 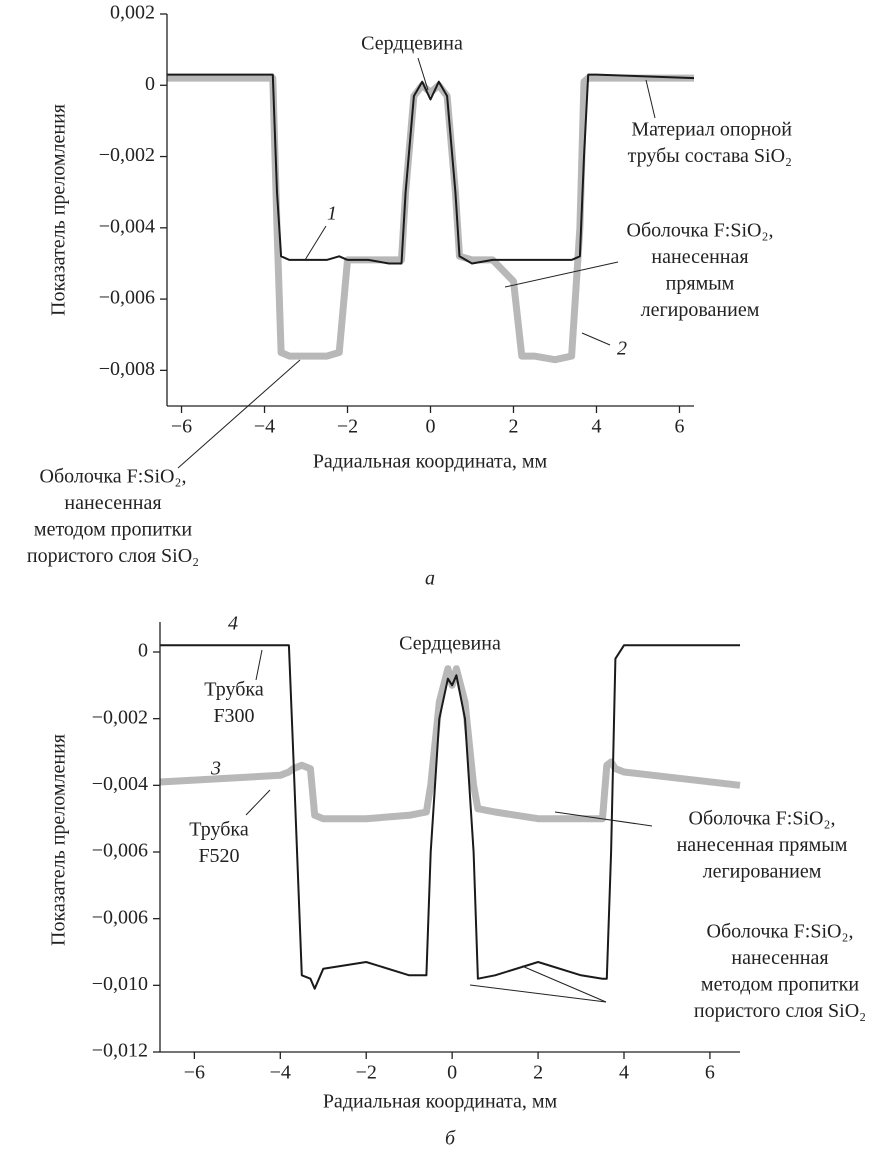 I want to click on annotation: прямым, so click(x=700, y=284).